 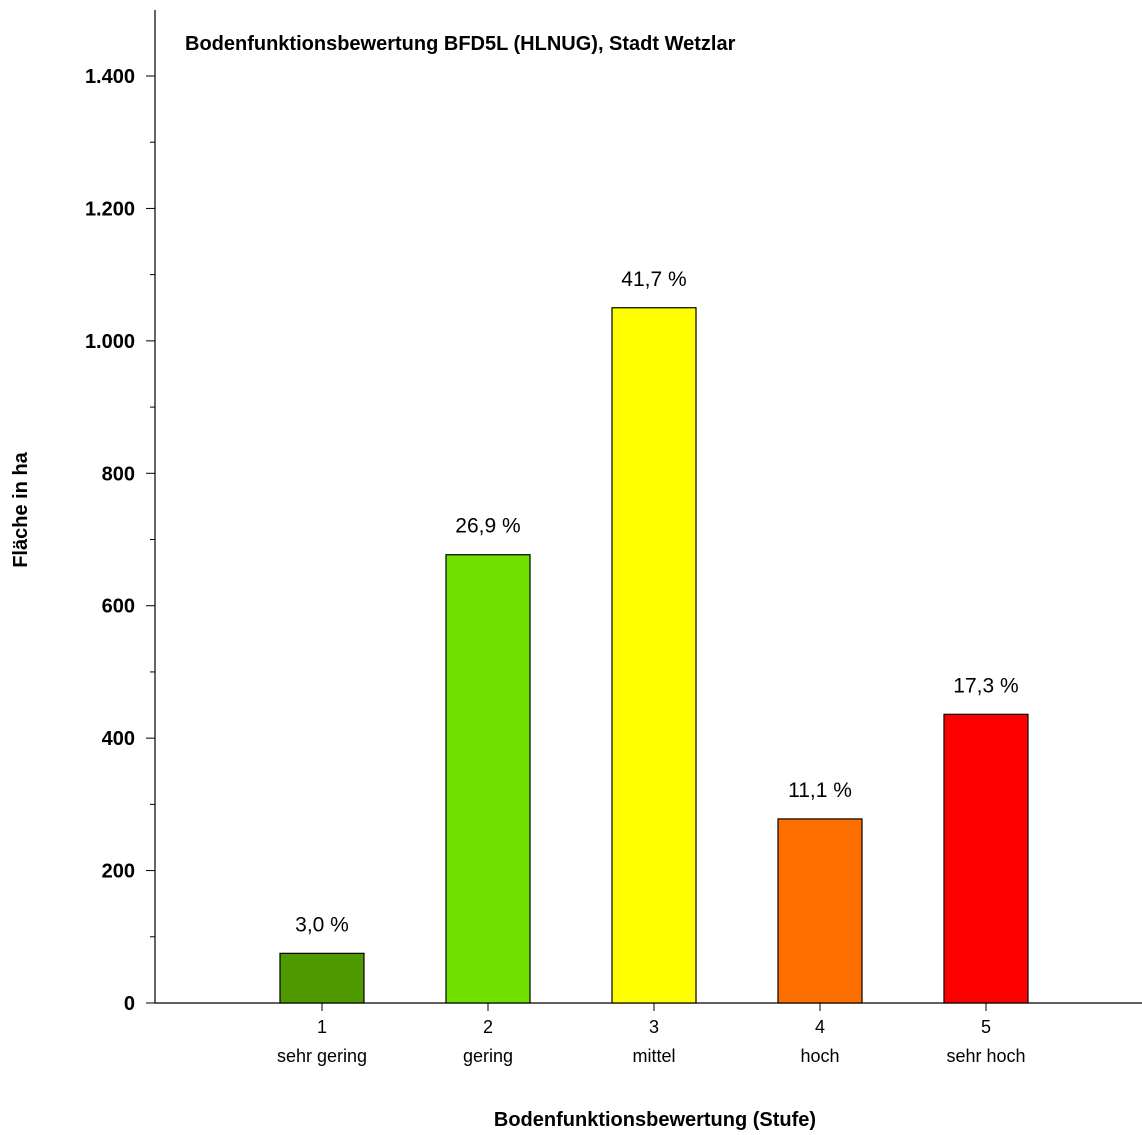 What do you see at coordinates (129, 1004) in the screenshot?
I see `y-tick-label: 0` at bounding box center [129, 1004].